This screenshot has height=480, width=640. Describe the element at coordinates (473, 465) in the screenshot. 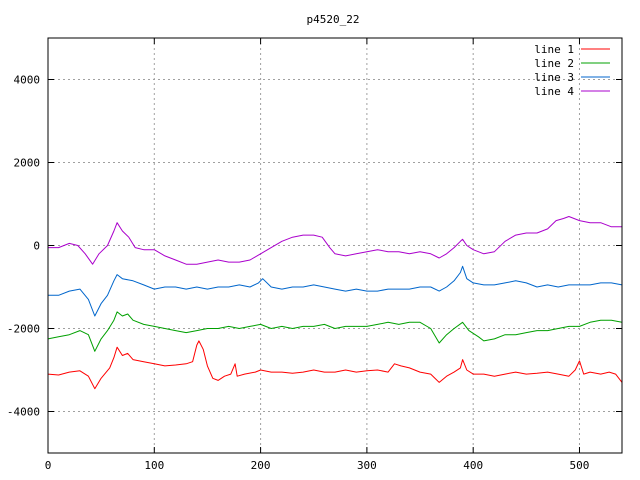

I see `x-tick-label: 400` at that location.